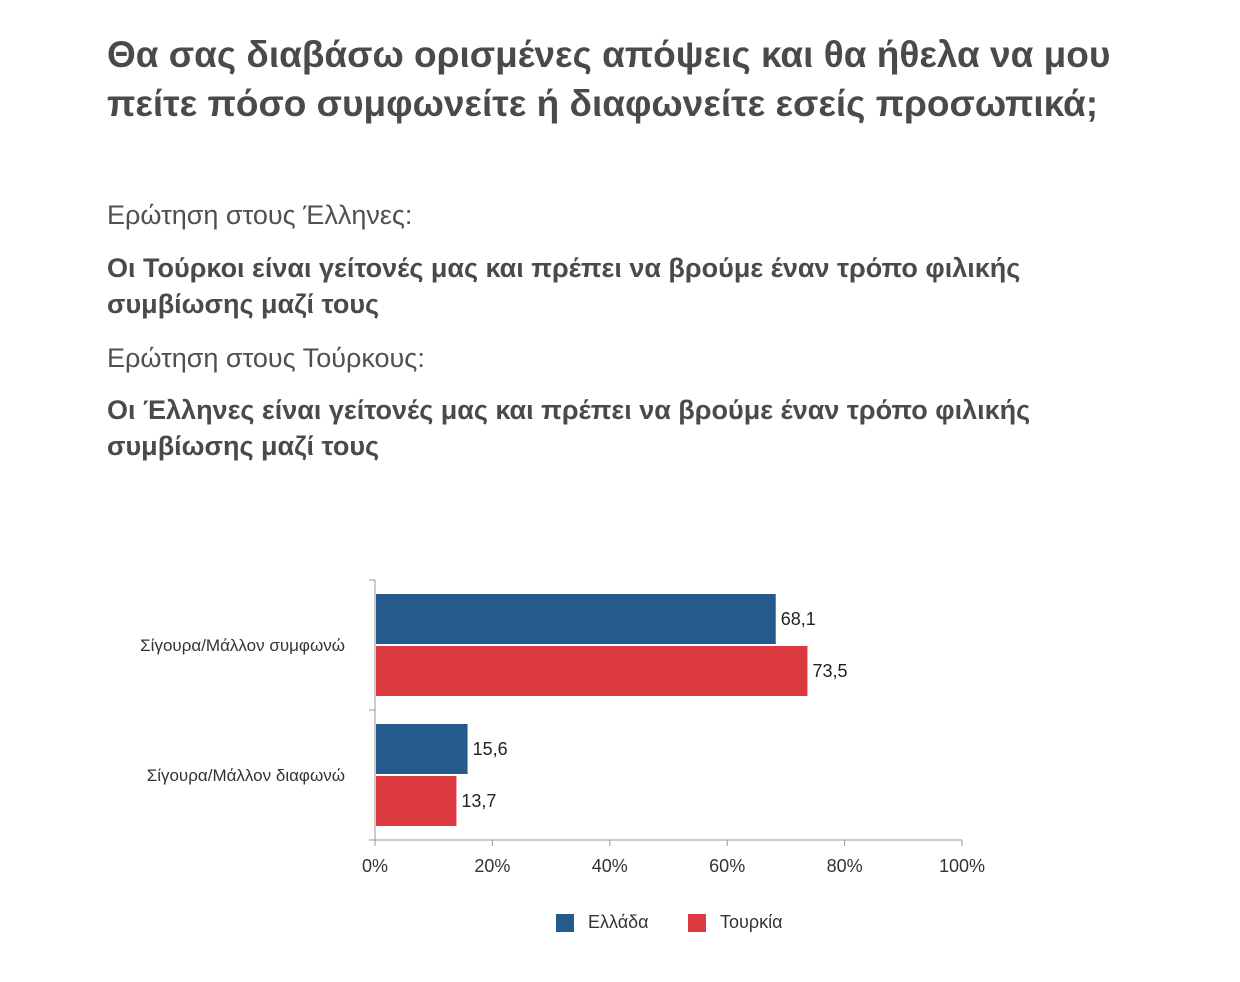 Image resolution: width=1240 pixels, height=982 pixels. What do you see at coordinates (246, 775) in the screenshot?
I see `category-label: Σίγουρα/Μάλλον διαφωνώ` at bounding box center [246, 775].